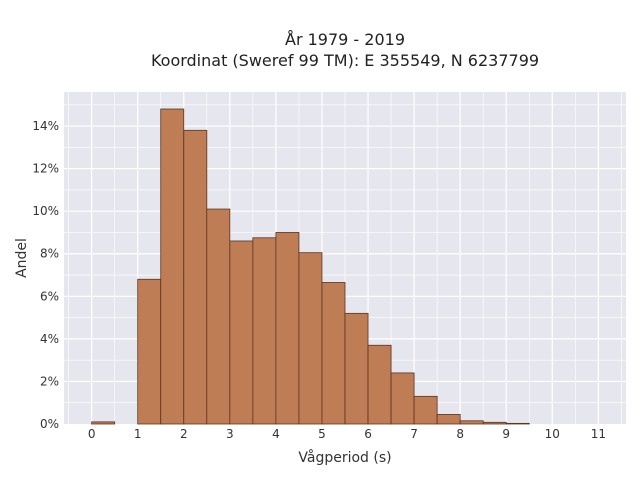  What do you see at coordinates (92, 434) in the screenshot?
I see `x-tick-label: 0` at bounding box center [92, 434].